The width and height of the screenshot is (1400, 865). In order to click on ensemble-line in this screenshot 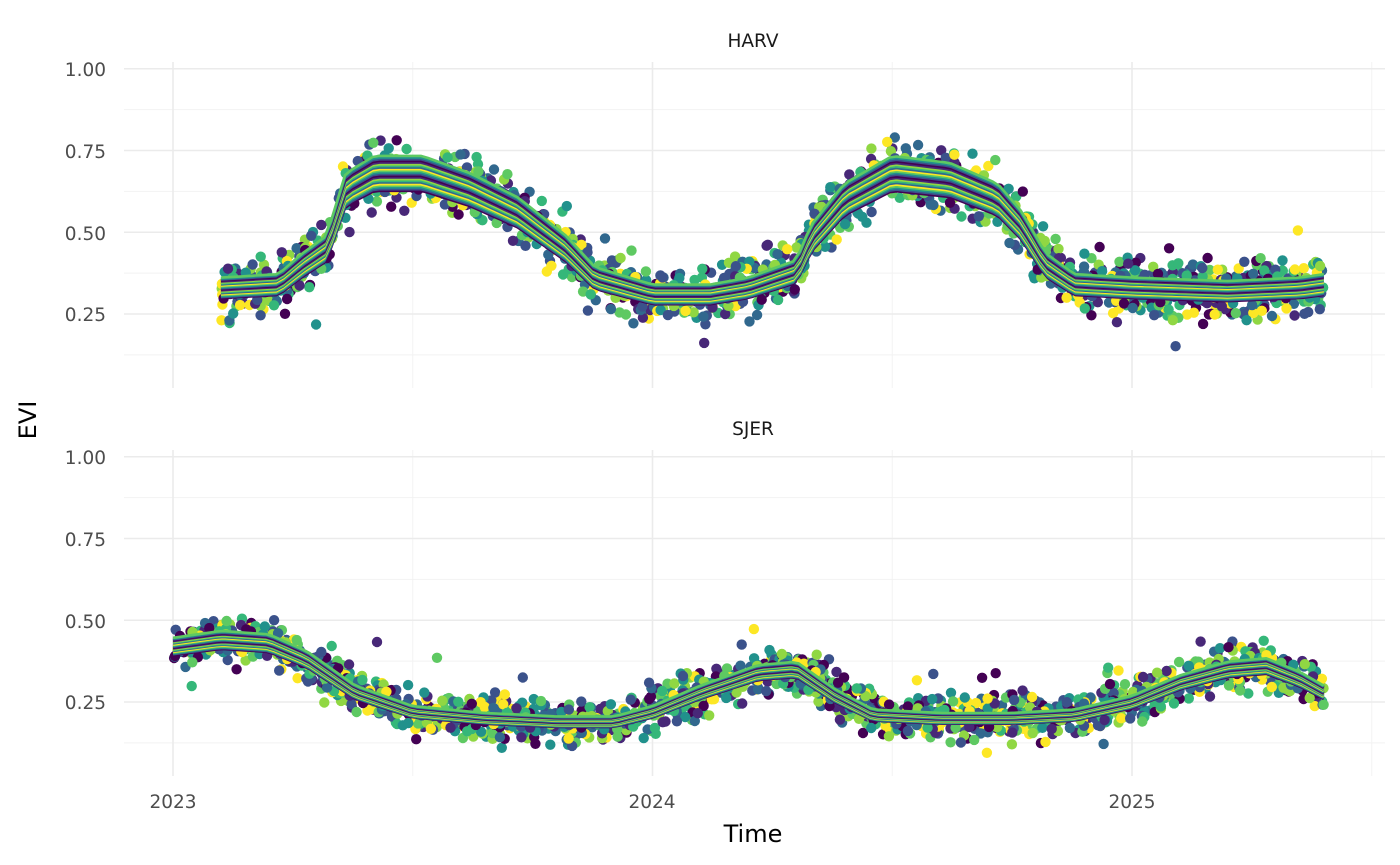, I will do `click(772, 220)`.